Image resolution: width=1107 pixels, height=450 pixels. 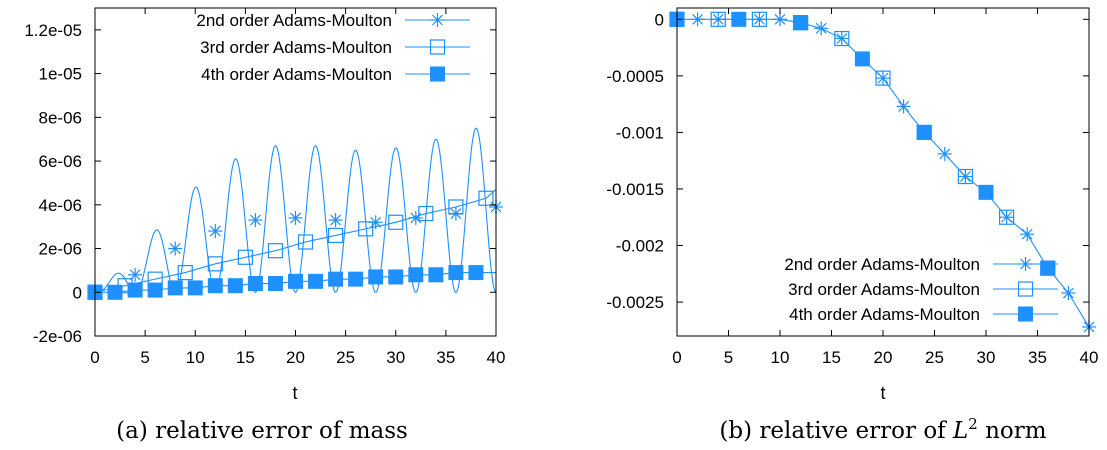 I want to click on chart-a-xtick-label-4: 20, so click(x=295, y=357).